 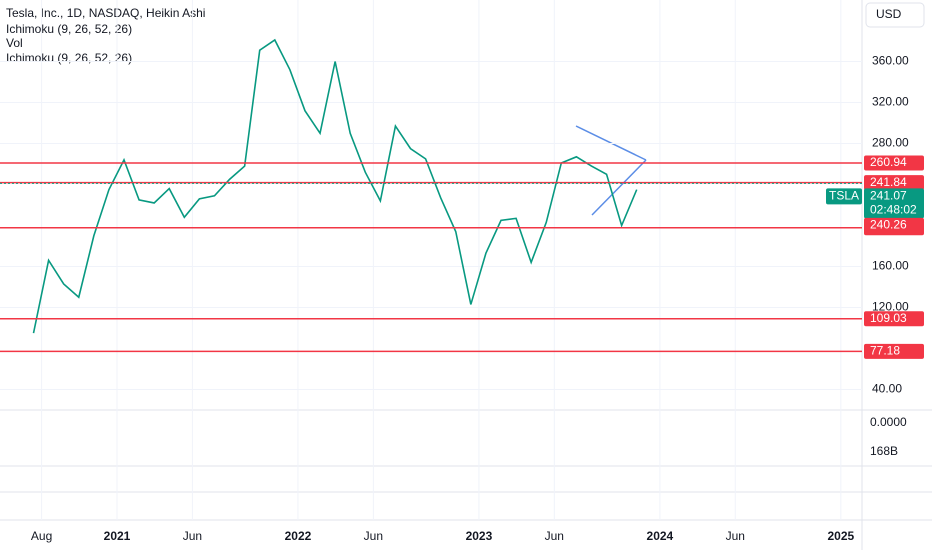 I want to click on volume-tick: 0.0000, so click(x=888, y=422).